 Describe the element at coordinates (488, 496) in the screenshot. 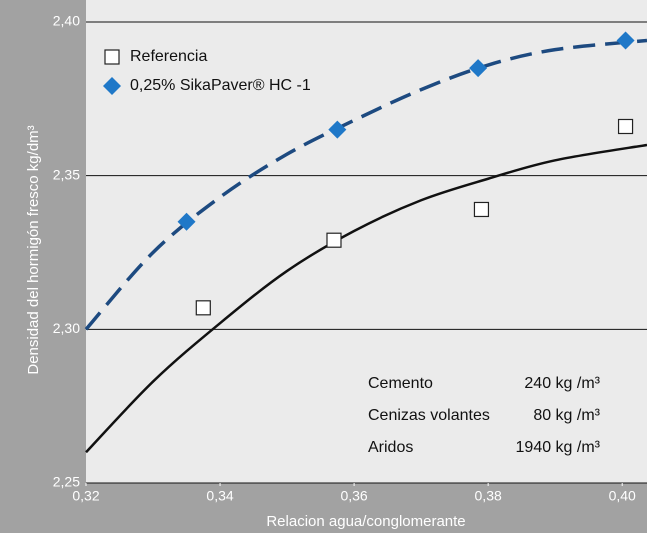

I see `x-tick-label: 0,38` at that location.